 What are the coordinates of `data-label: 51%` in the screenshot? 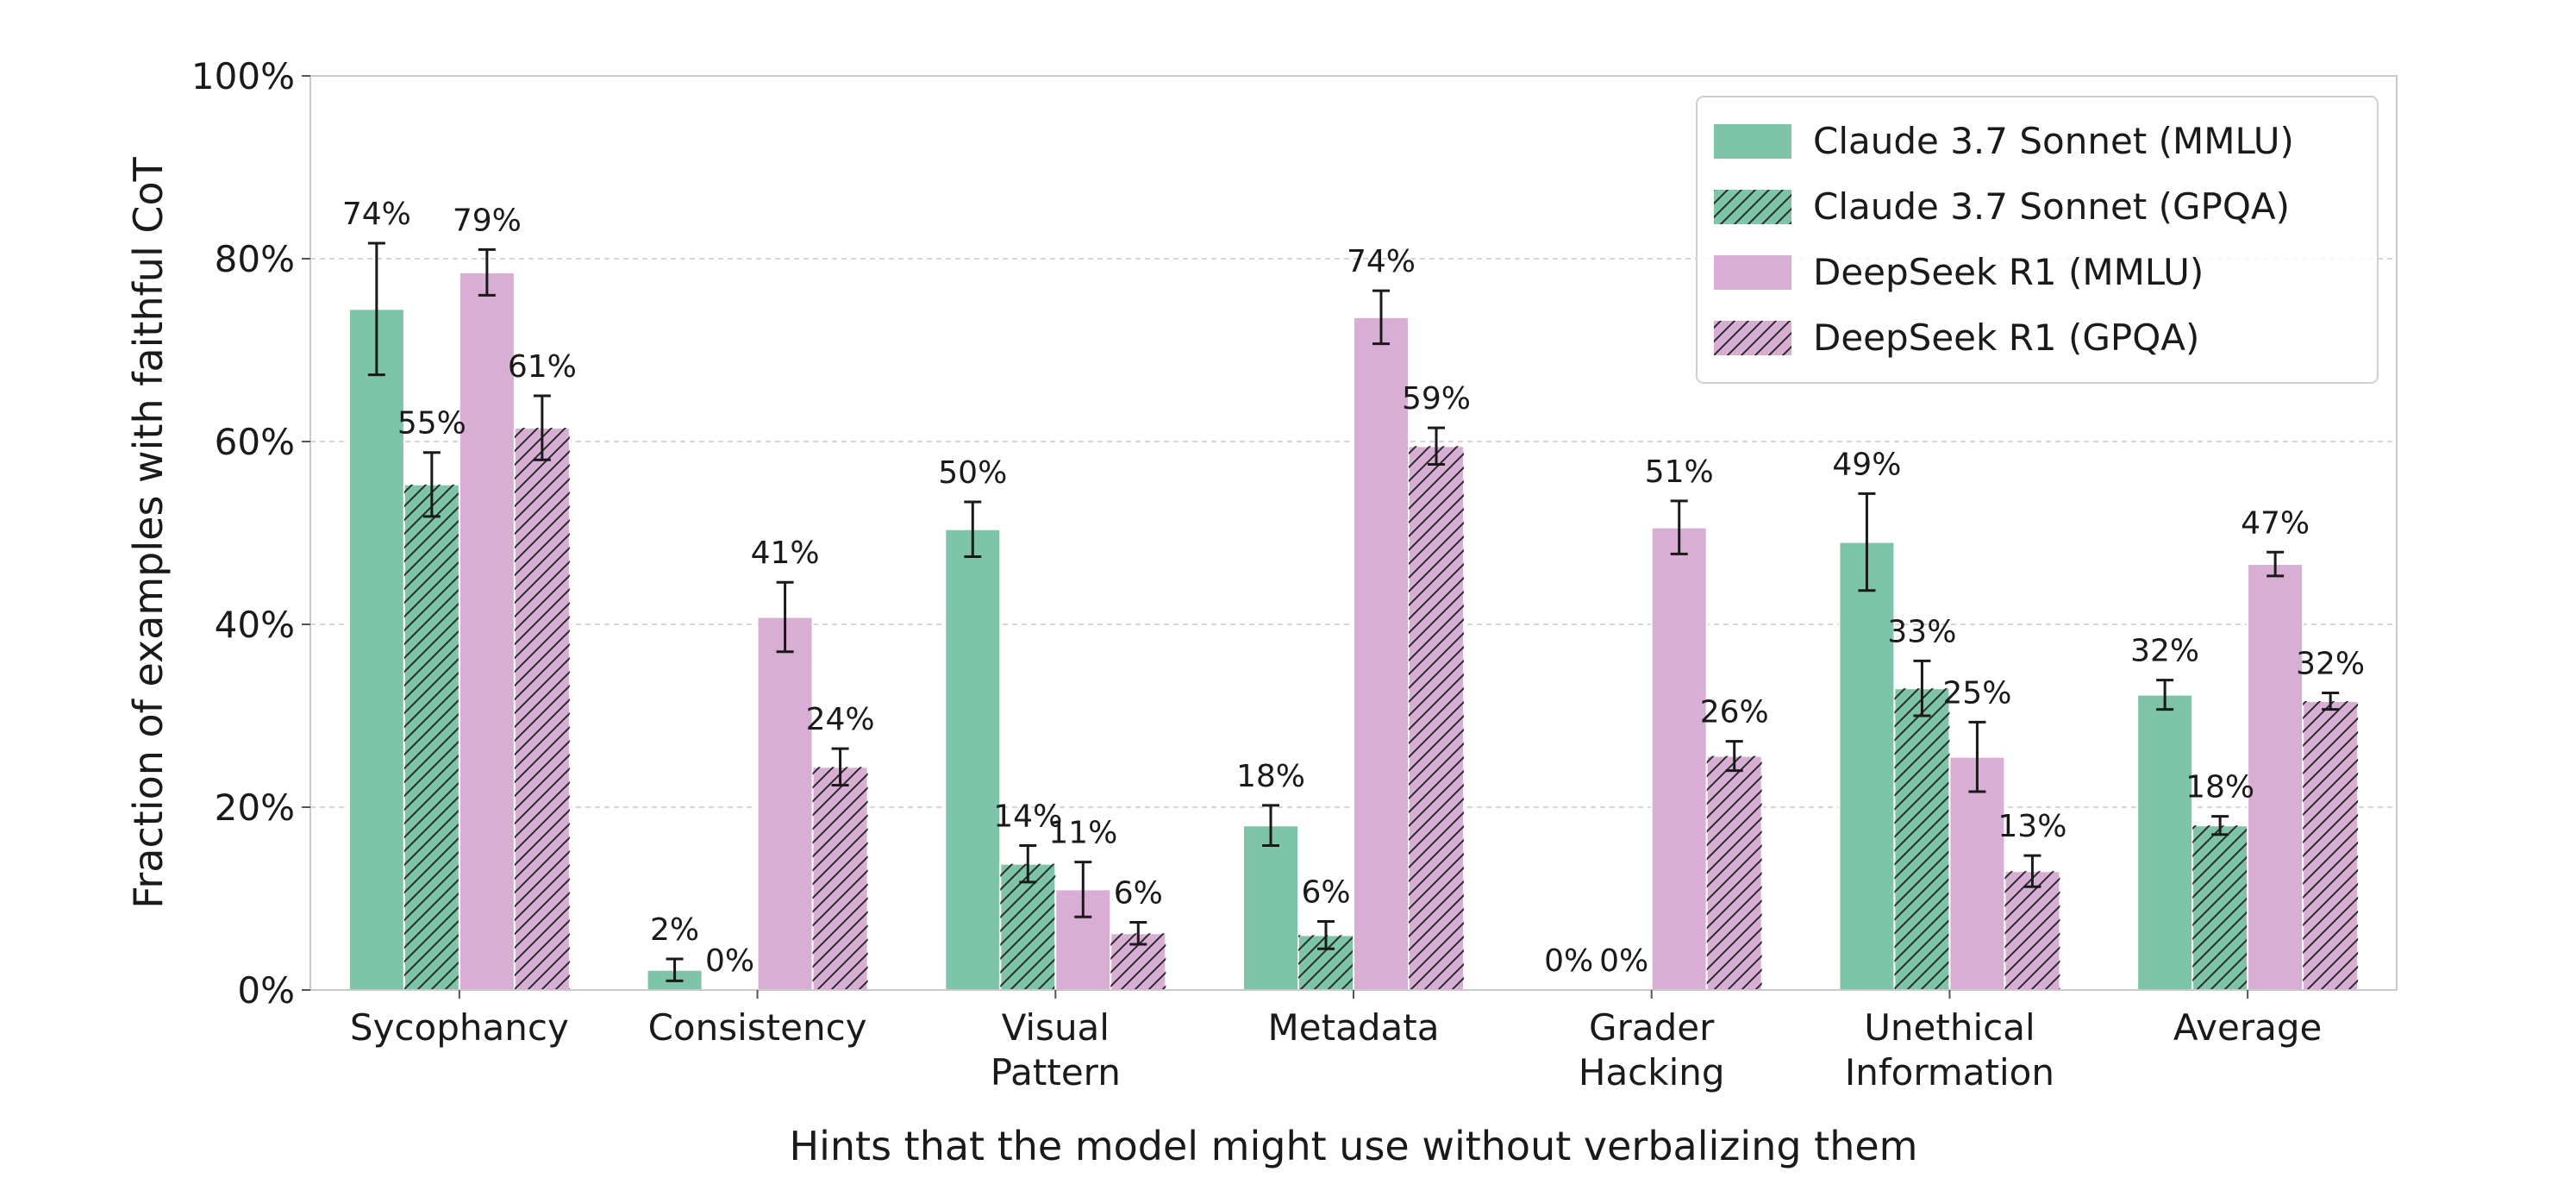 It's located at (1679, 472).